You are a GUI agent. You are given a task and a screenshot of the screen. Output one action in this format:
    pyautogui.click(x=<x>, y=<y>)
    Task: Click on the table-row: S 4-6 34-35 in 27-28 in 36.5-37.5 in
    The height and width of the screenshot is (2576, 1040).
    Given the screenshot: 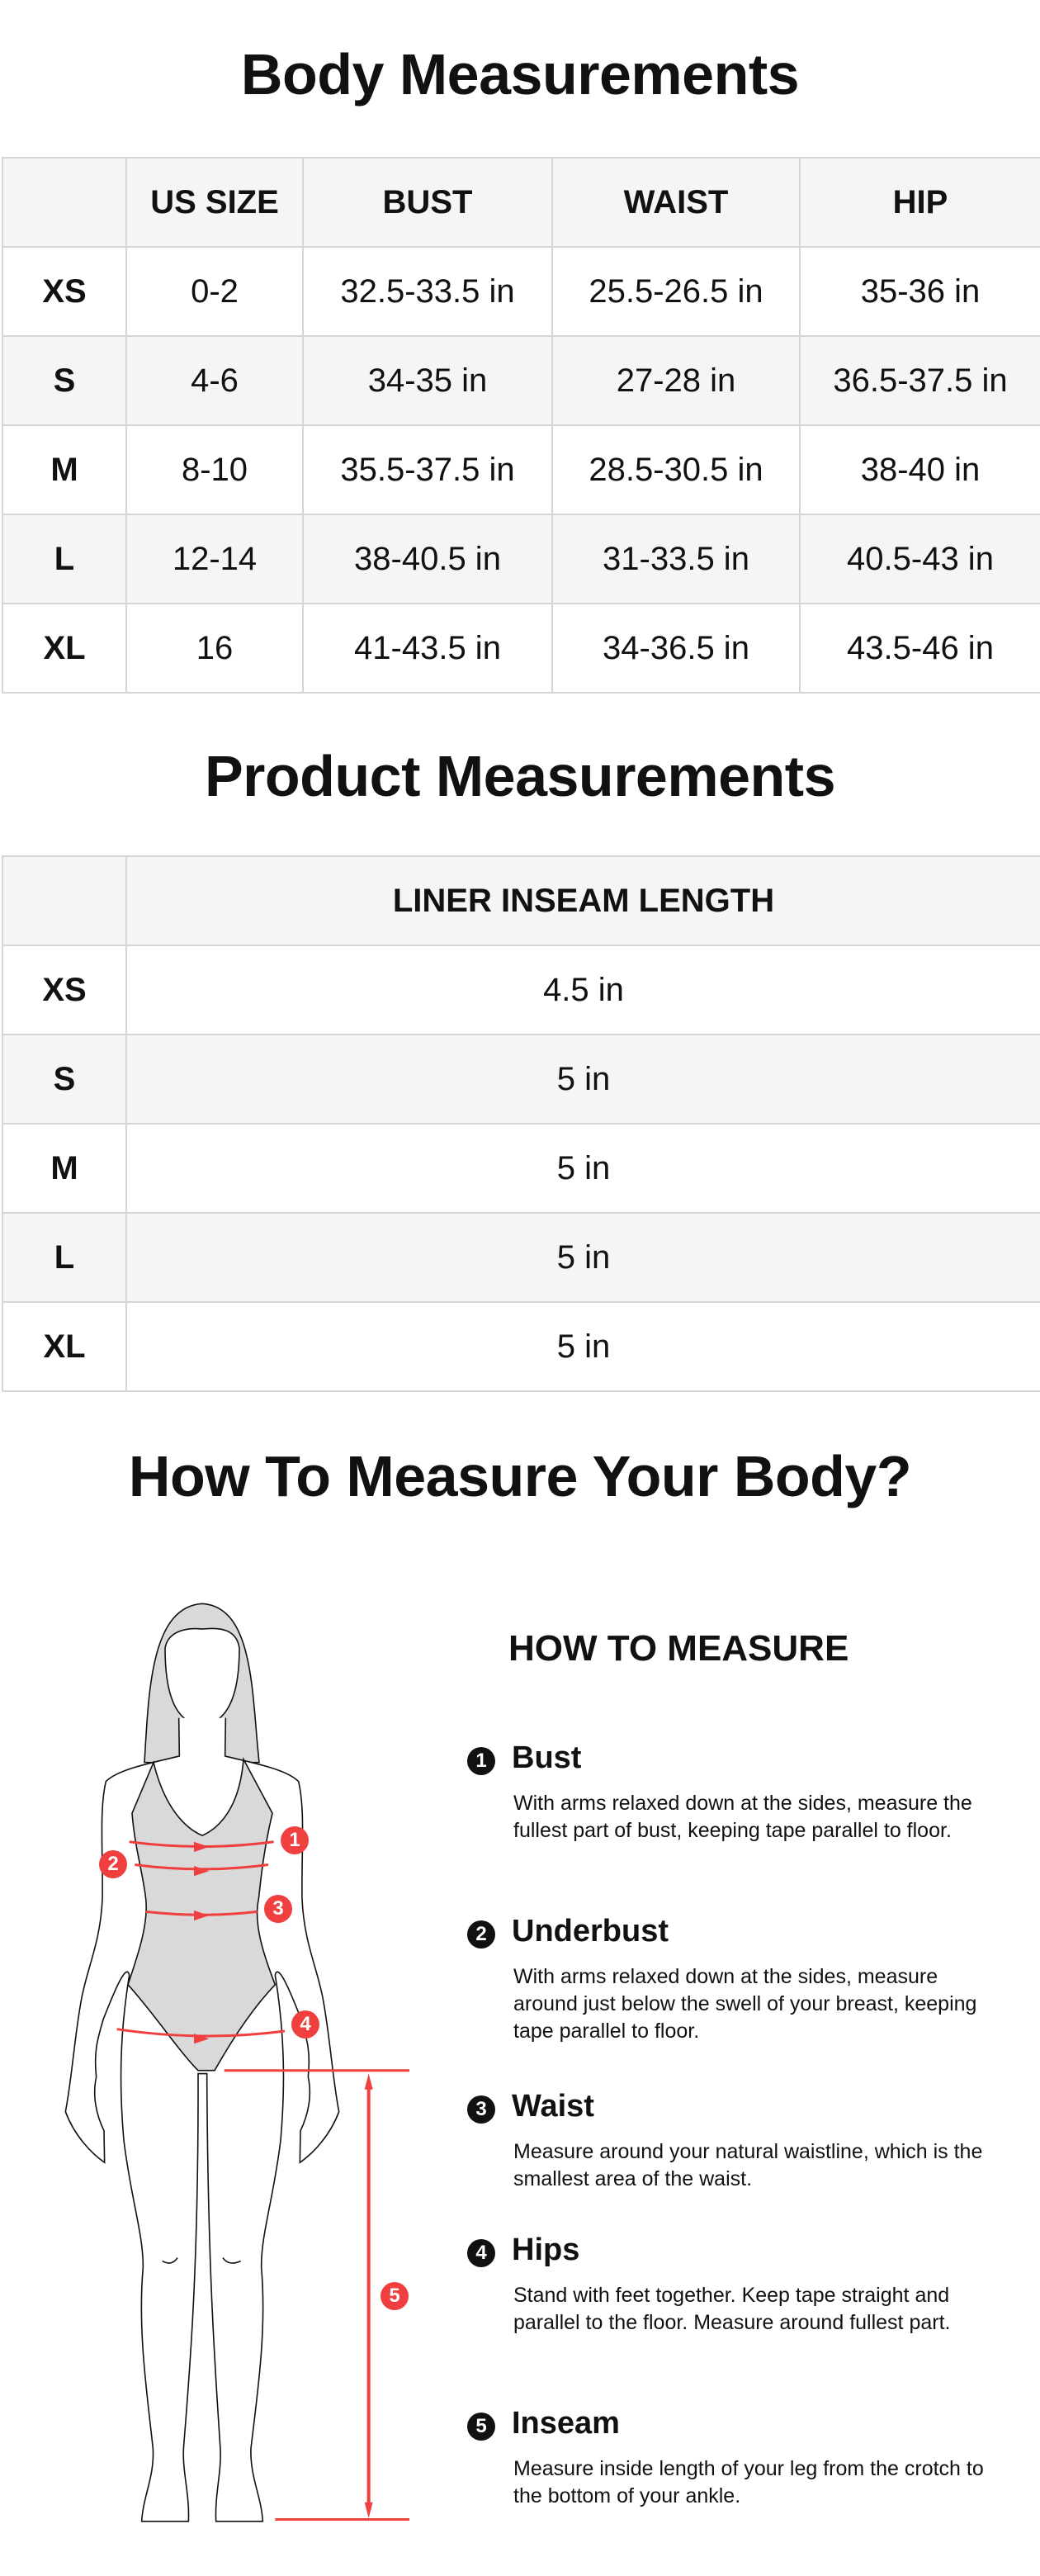 What is the action you would take?
    pyautogui.click(x=521, y=380)
    